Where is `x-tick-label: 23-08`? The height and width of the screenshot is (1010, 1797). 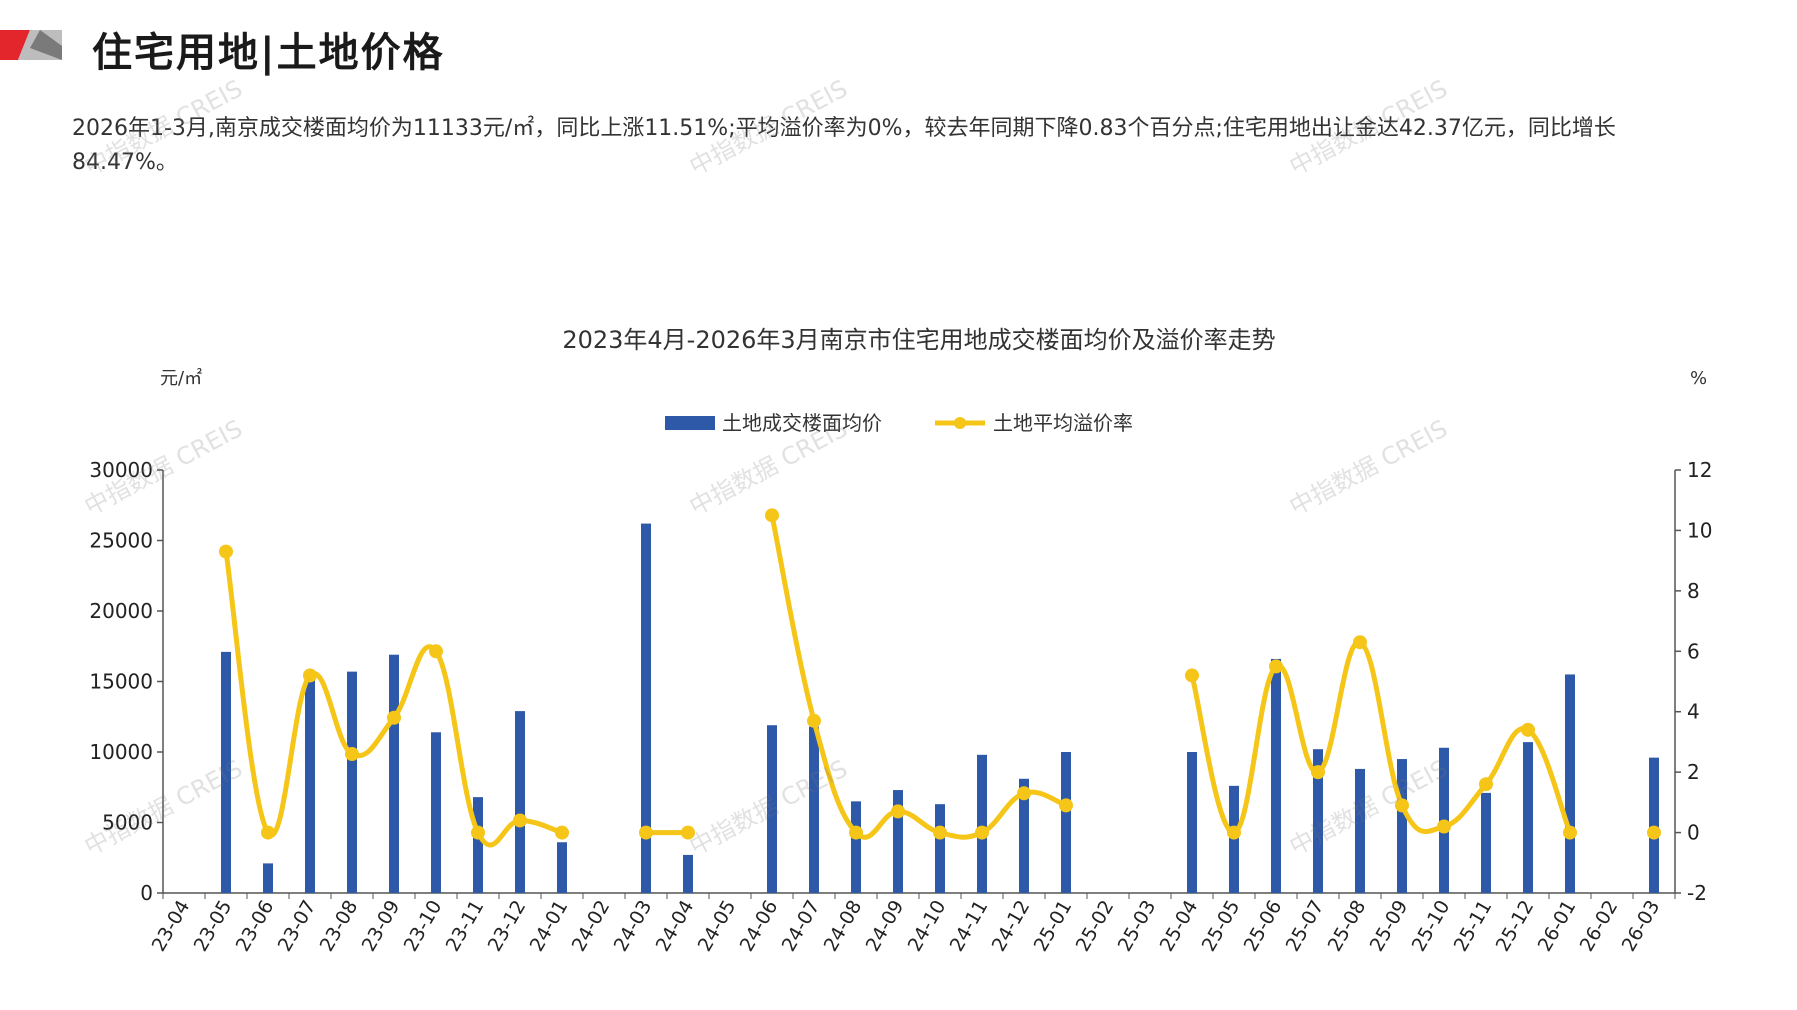 x-tick-label: 23-08 is located at coordinates (339, 926).